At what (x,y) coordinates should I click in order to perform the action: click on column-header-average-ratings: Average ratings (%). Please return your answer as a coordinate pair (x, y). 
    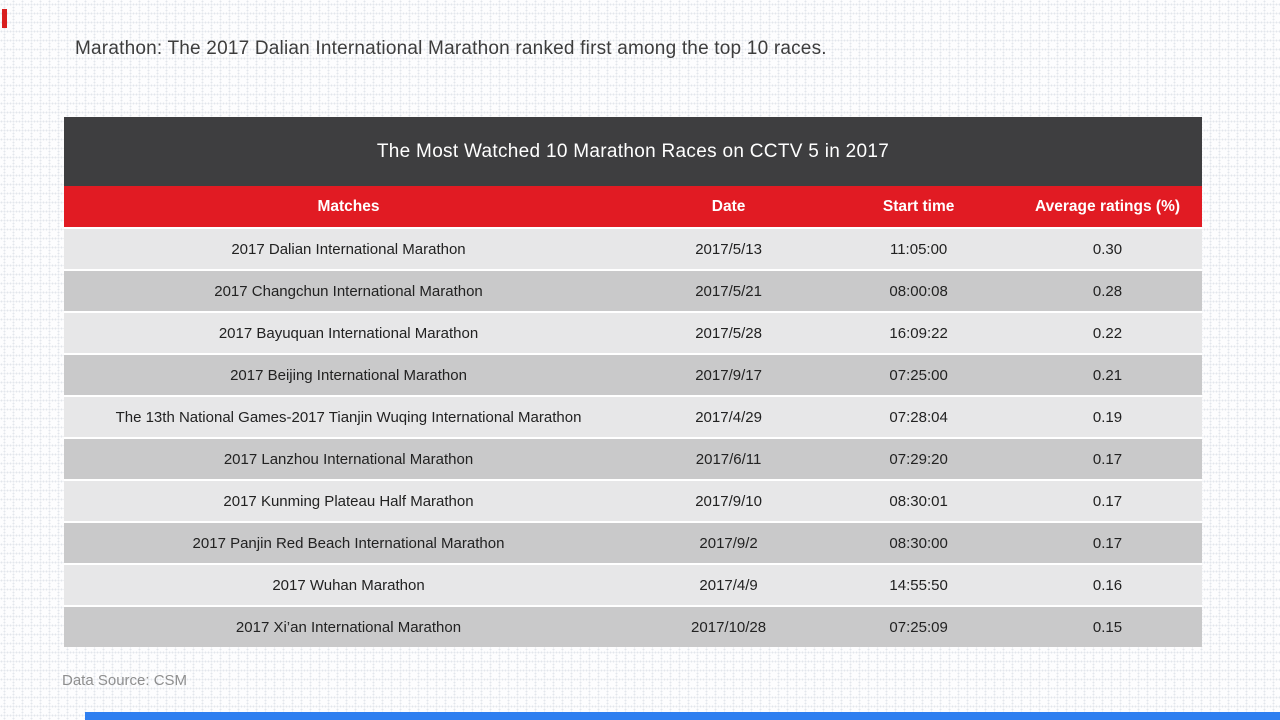
    Looking at the image, I should click on (1108, 206).